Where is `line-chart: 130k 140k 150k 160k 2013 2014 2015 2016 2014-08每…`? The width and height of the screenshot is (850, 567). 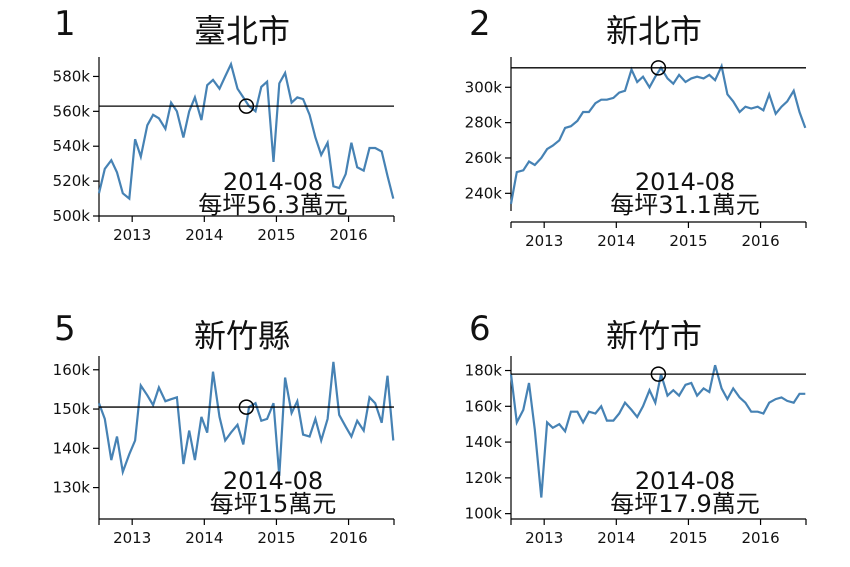
line-chart: 130k 140k 150k 160k 2013 2014 2015 2016 2014-08每… is located at coordinates (224, 451).